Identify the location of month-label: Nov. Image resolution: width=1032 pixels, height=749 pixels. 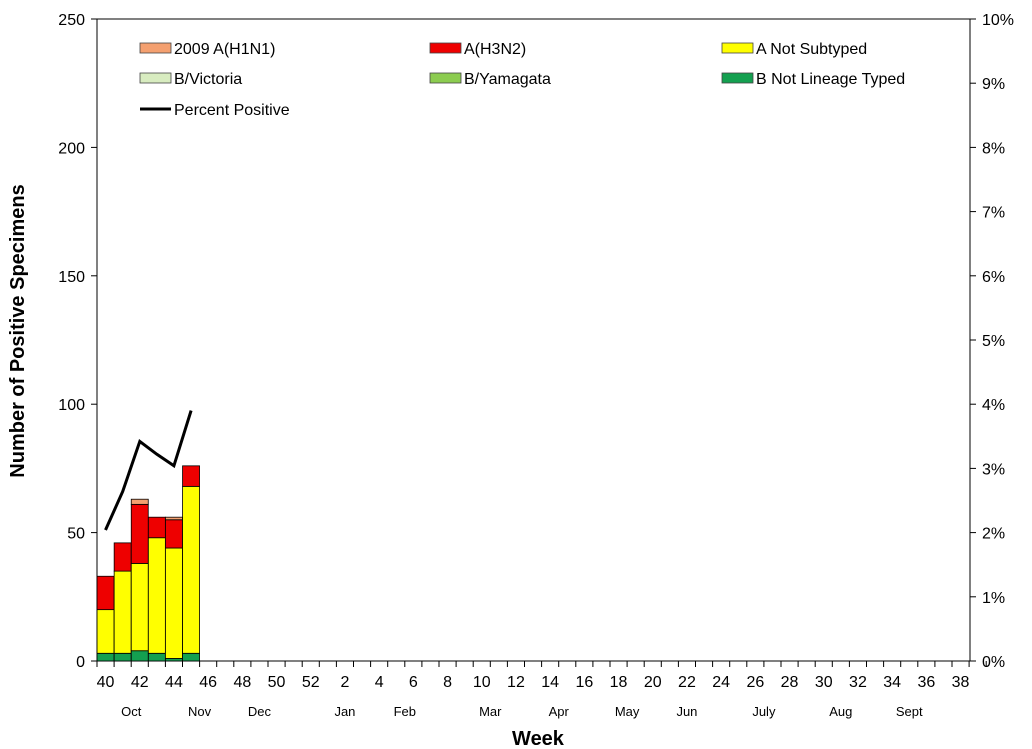
(200, 711).